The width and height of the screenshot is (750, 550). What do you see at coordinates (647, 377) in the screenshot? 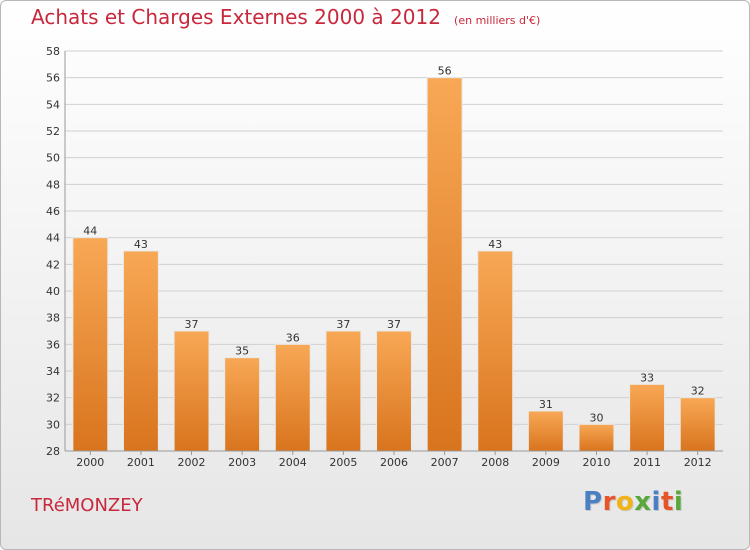
I see `bar-value-label: 33` at bounding box center [647, 377].